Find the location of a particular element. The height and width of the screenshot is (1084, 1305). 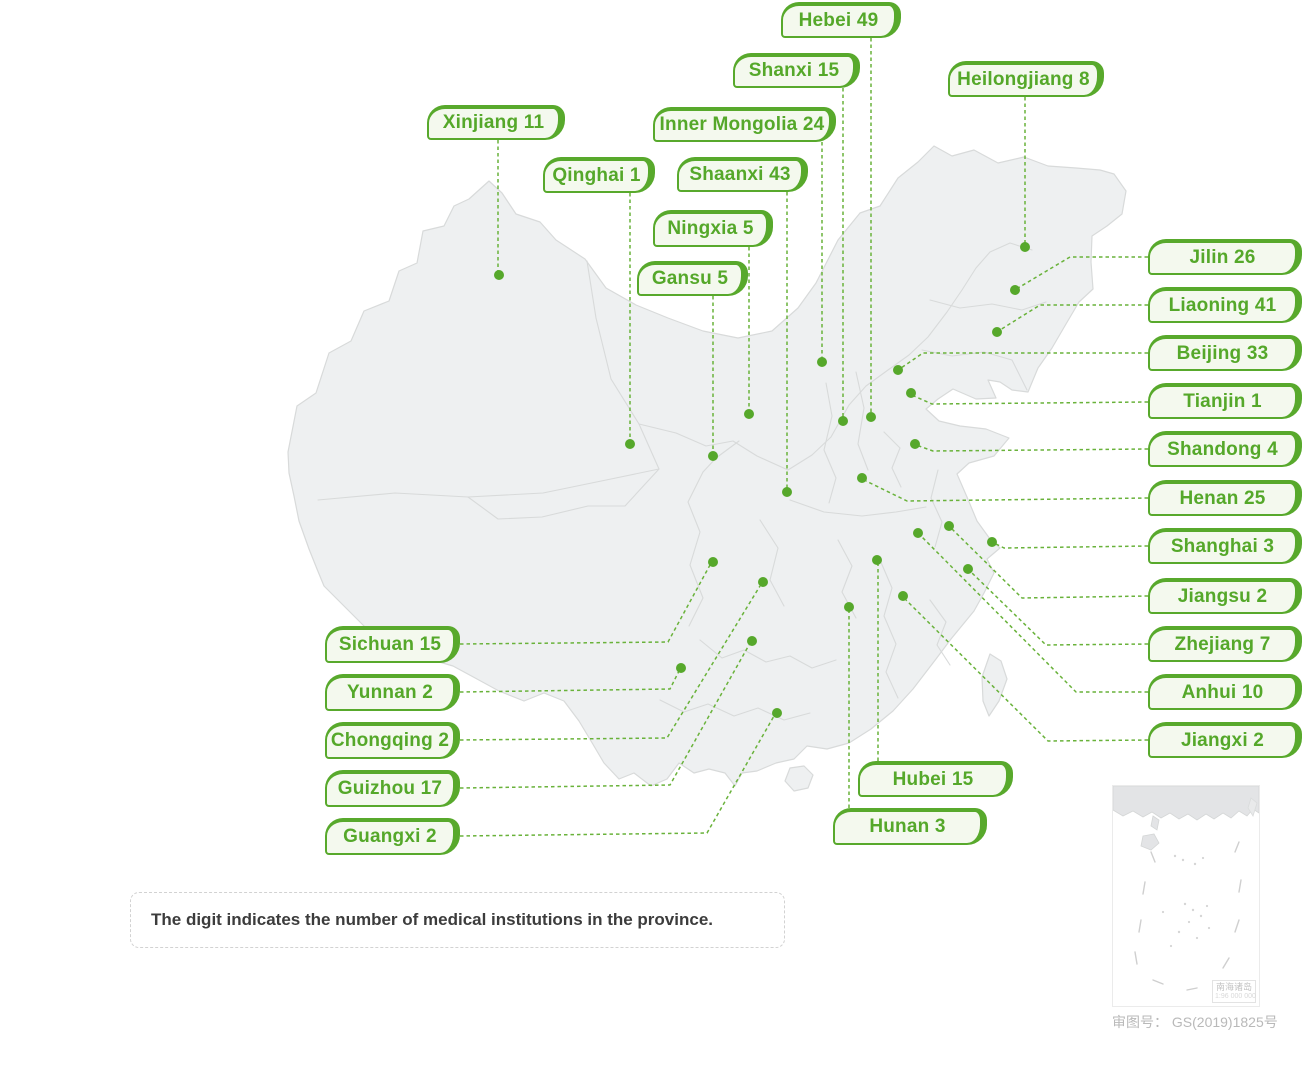

province-tag-shanghai: Shanghai 3 is located at coordinates (1225, 546).